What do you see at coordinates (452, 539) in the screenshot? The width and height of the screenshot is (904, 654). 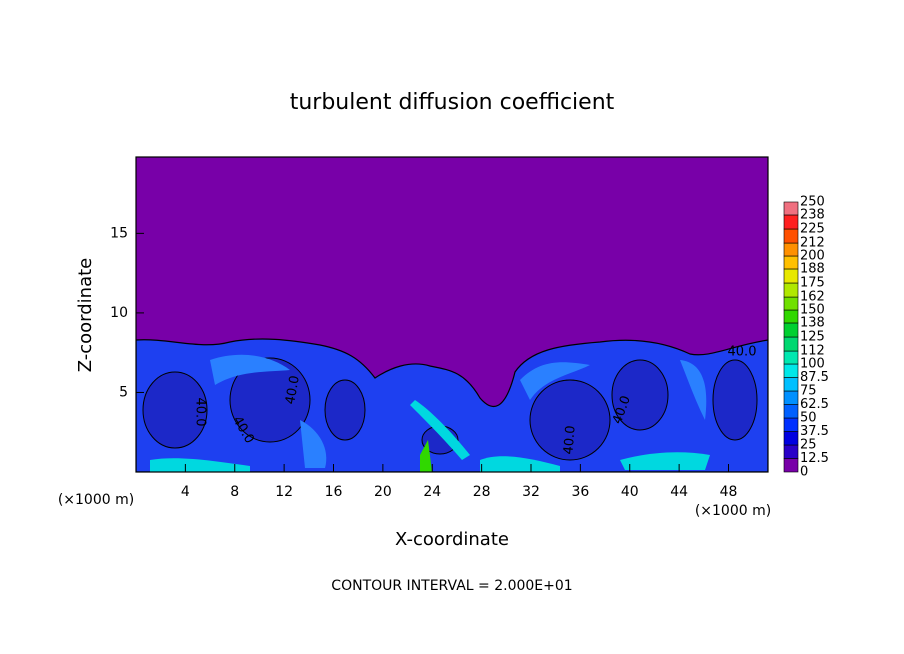 I see `x-axis-label: X-coordinate` at bounding box center [452, 539].